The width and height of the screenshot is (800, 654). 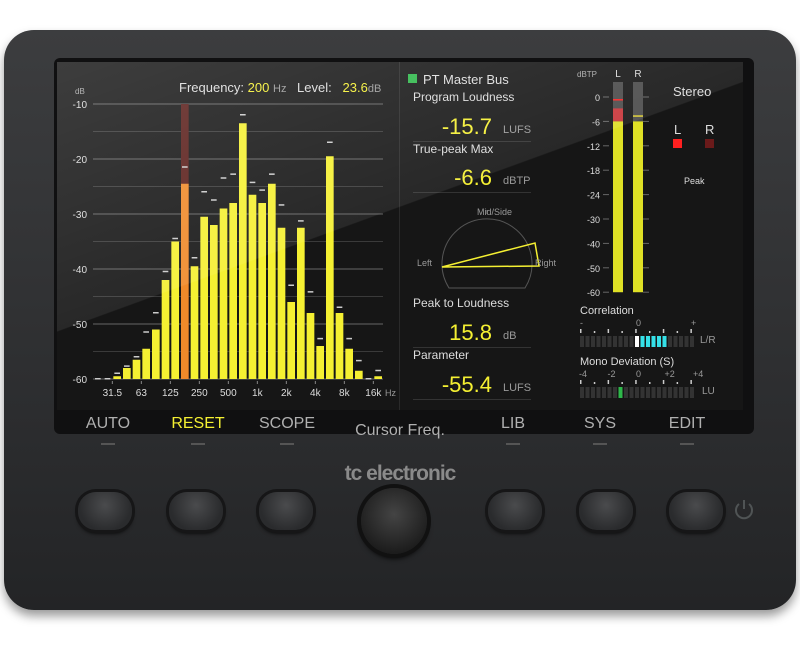 I want to click on meter-peak-hold, so click(x=638, y=116).